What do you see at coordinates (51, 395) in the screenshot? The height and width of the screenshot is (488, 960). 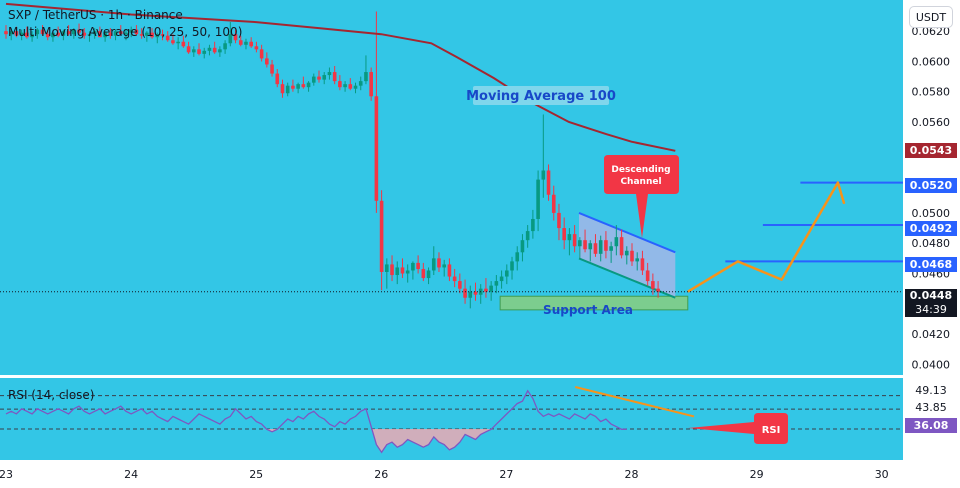 I see `rsi-legend: RSI (14, close)` at bounding box center [51, 395].